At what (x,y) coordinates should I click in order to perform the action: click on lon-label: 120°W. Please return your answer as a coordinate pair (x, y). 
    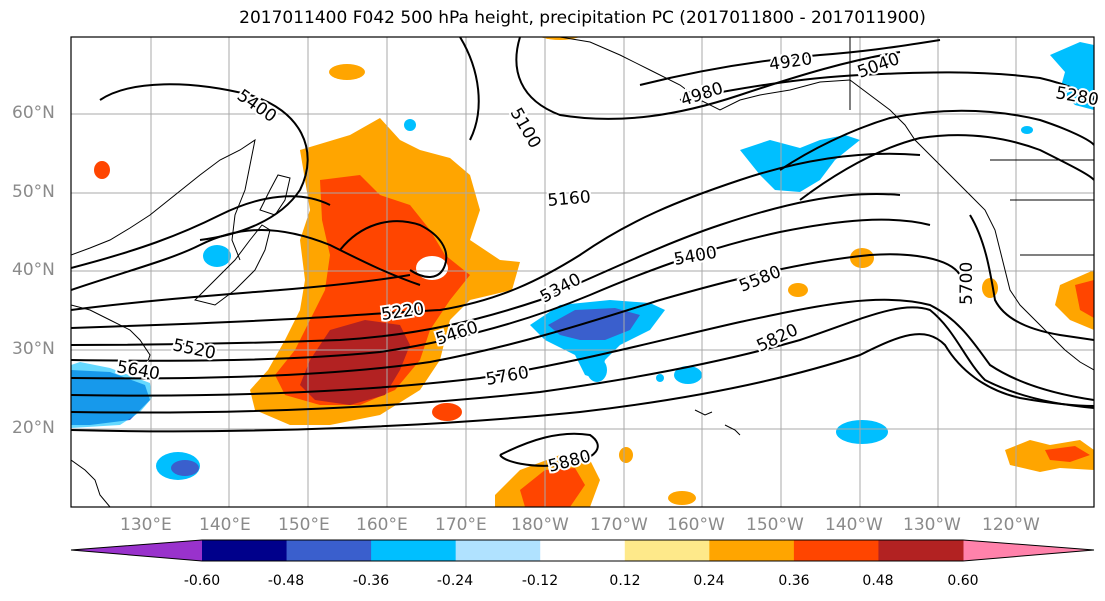
    Looking at the image, I should click on (1011, 525).